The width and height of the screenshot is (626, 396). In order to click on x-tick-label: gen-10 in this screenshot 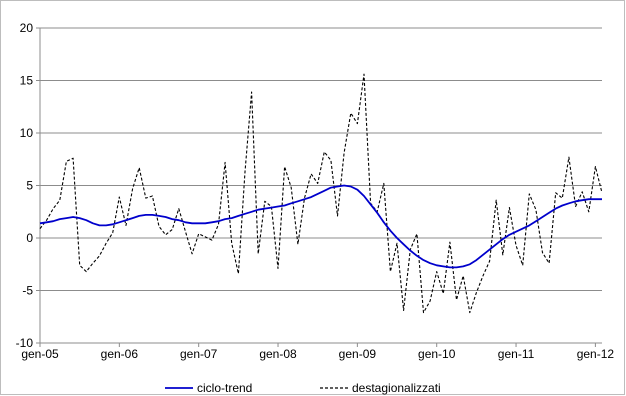, I will do `click(437, 354)`.